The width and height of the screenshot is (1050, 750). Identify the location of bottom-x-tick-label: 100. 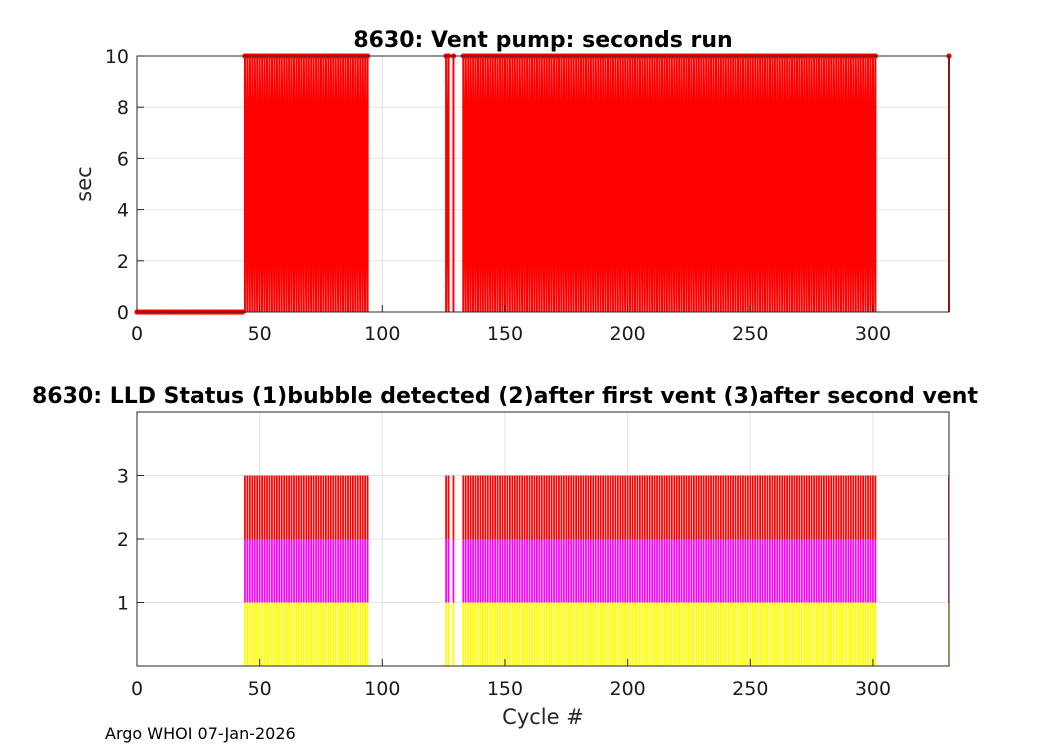
(382, 689).